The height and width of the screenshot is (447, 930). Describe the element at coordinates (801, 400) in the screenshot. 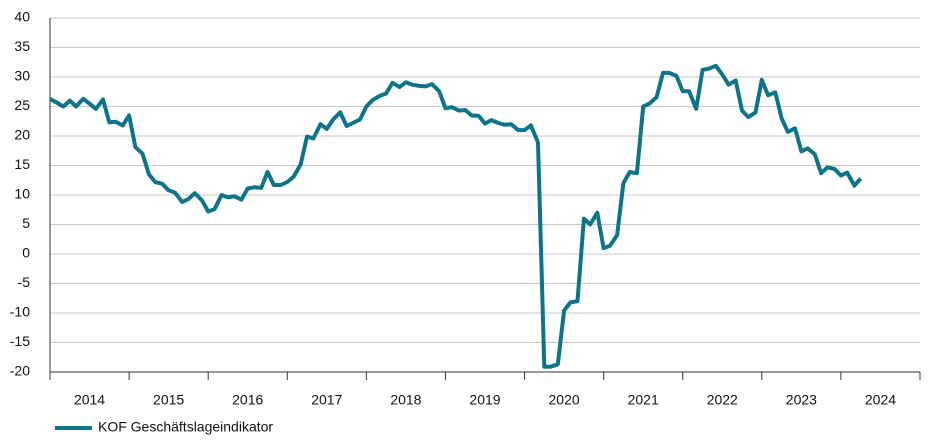

I see `x-tick-label: 2023` at that location.